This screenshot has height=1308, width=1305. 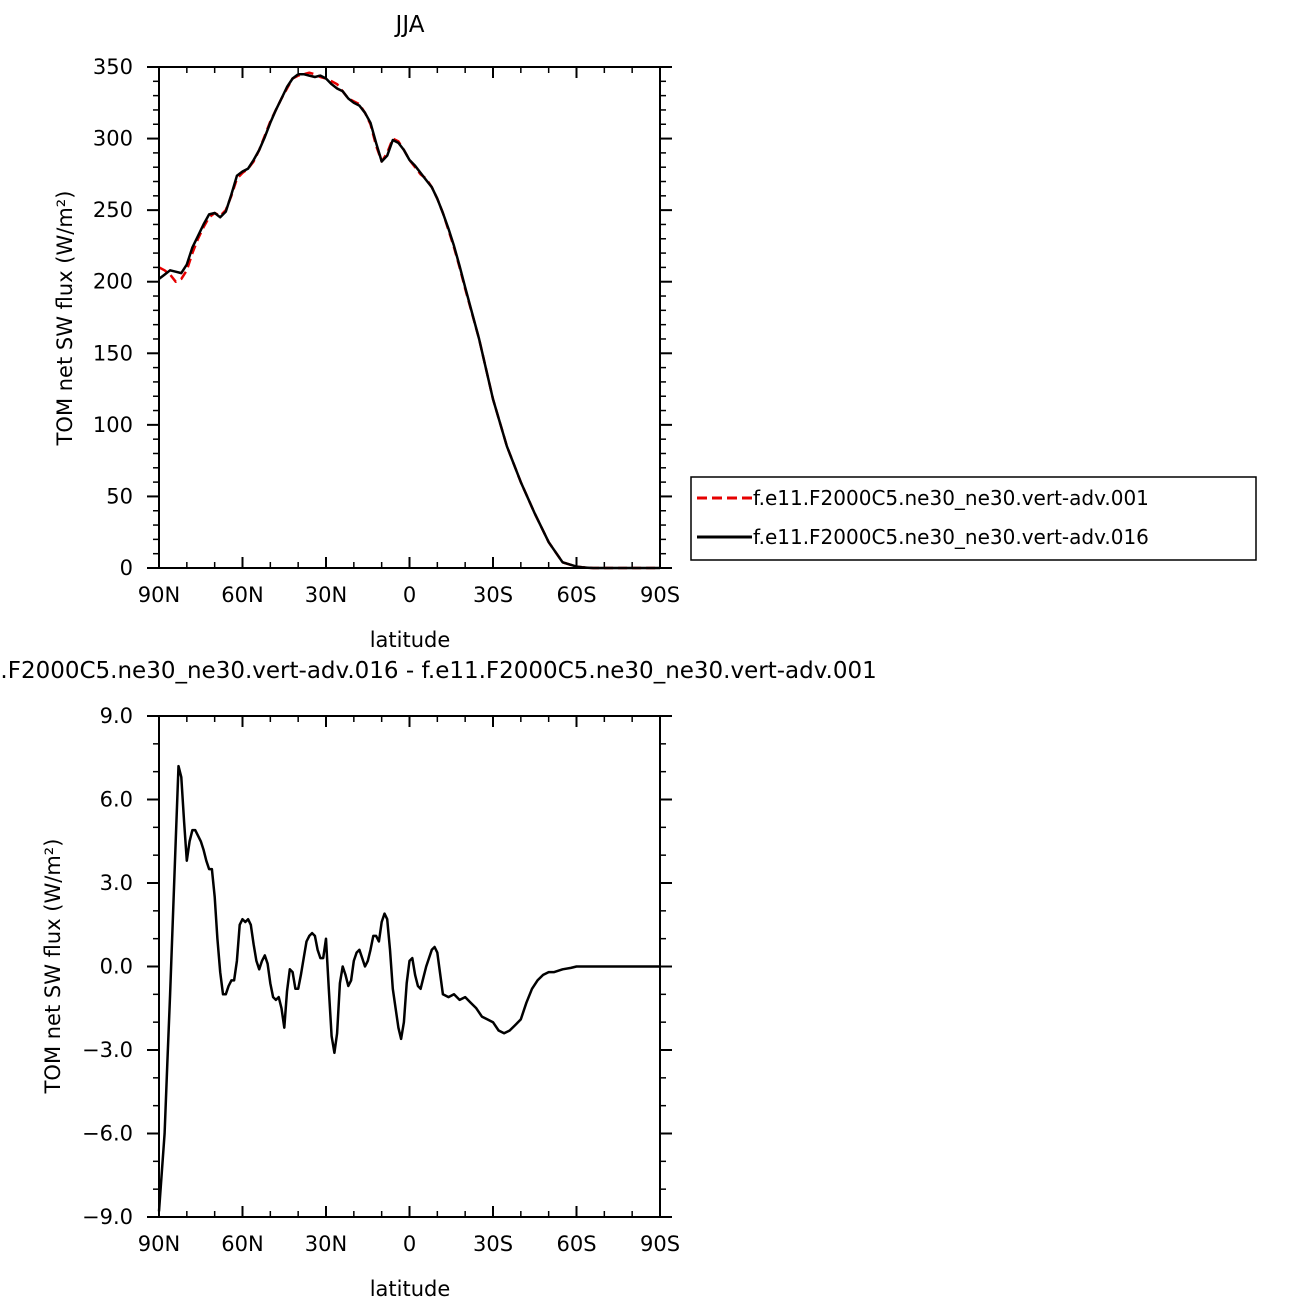 I want to click on bottom-y-axis-label-group: TOM net SW flux (W/m²), so click(x=53, y=967).